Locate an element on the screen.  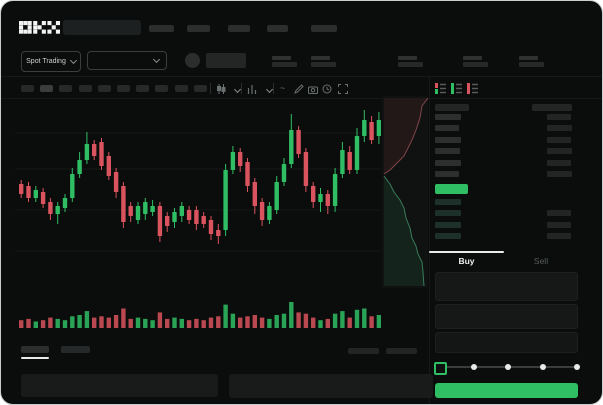
price-input is located at coordinates (506, 286).